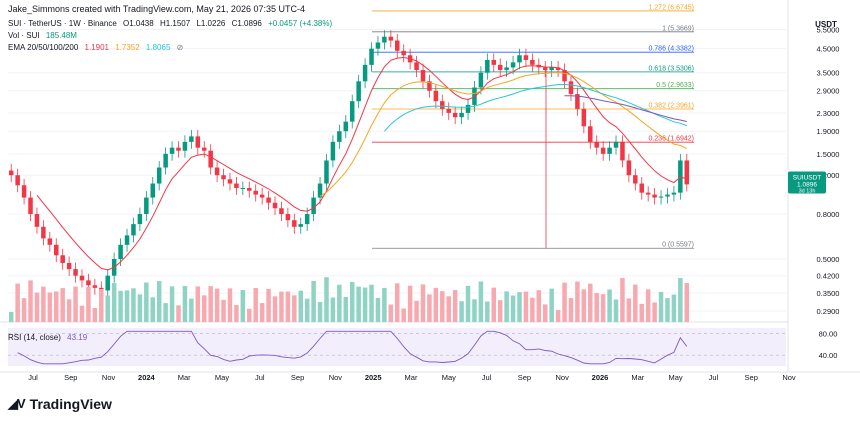  I want to click on fib-level-label: 1.272 (6.6745), so click(671, 7).